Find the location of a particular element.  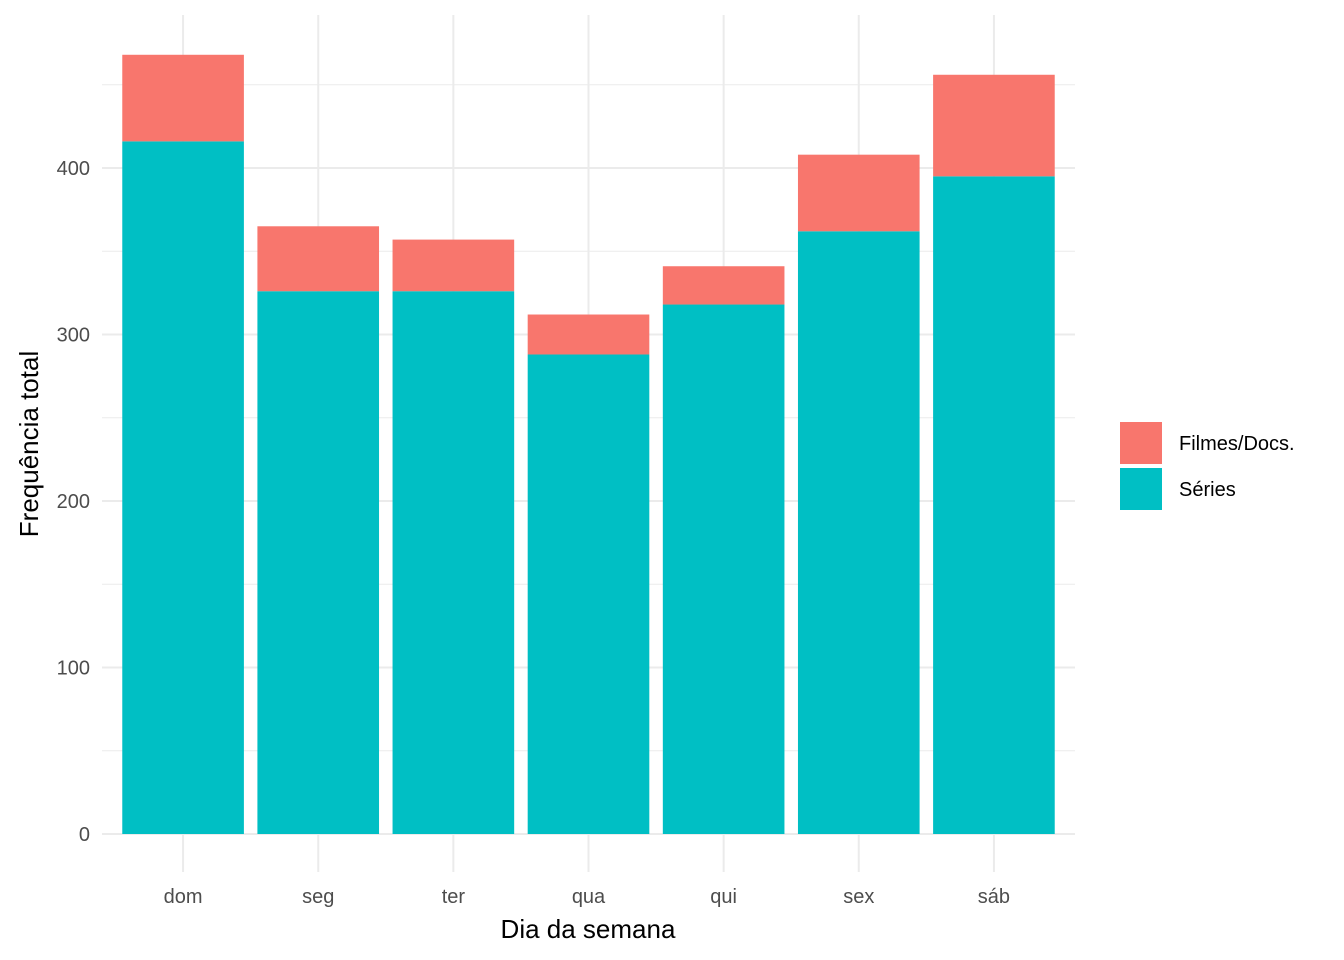

legend-label: Filmes/Docs. is located at coordinates (1237, 444).